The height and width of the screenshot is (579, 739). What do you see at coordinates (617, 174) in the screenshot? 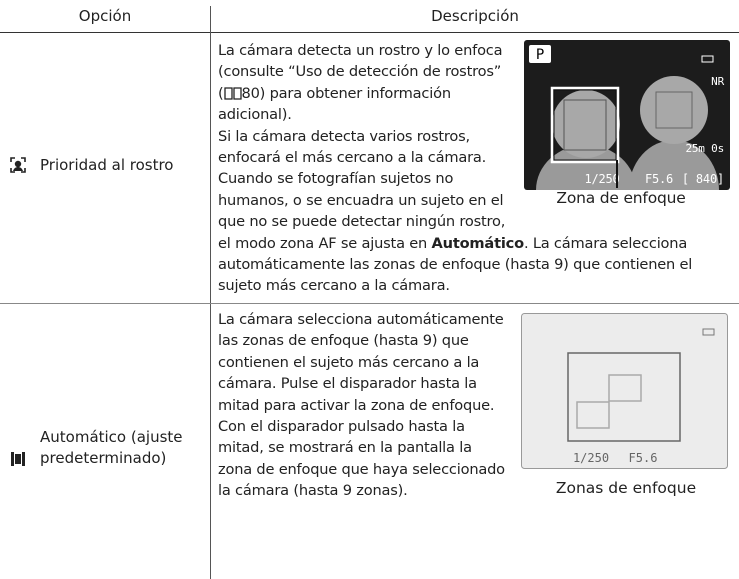
I see `leader-line` at bounding box center [617, 174].